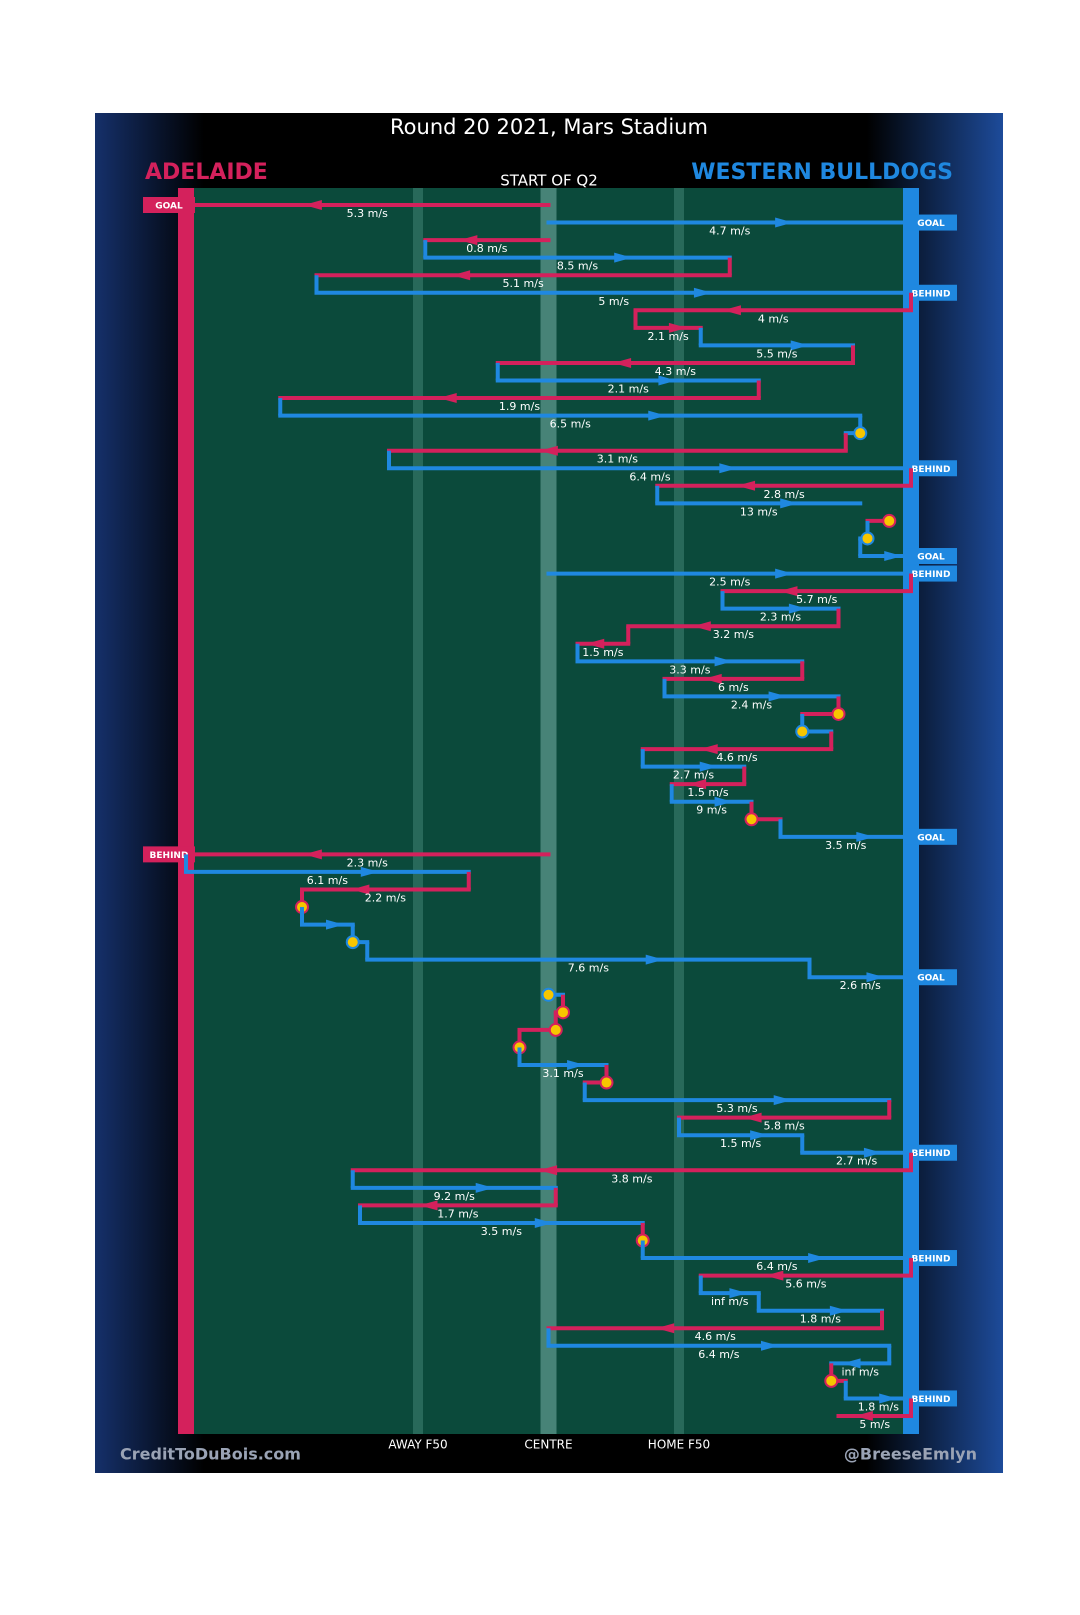  What do you see at coordinates (457, 1213) in the screenshot?
I see `speed-label: 1.7 m/s` at bounding box center [457, 1213].